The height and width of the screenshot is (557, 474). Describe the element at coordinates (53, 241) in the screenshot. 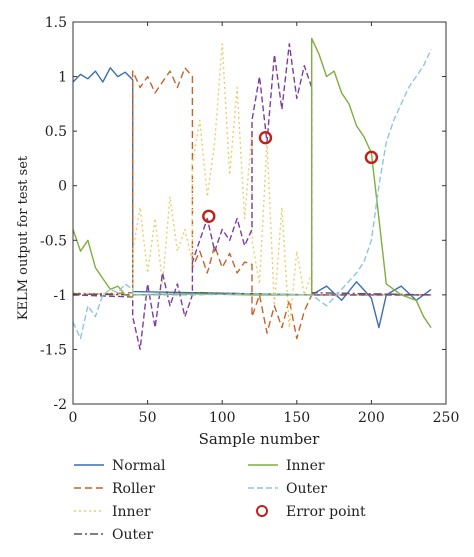

I see `y-tick-label: -0.5` at that location.